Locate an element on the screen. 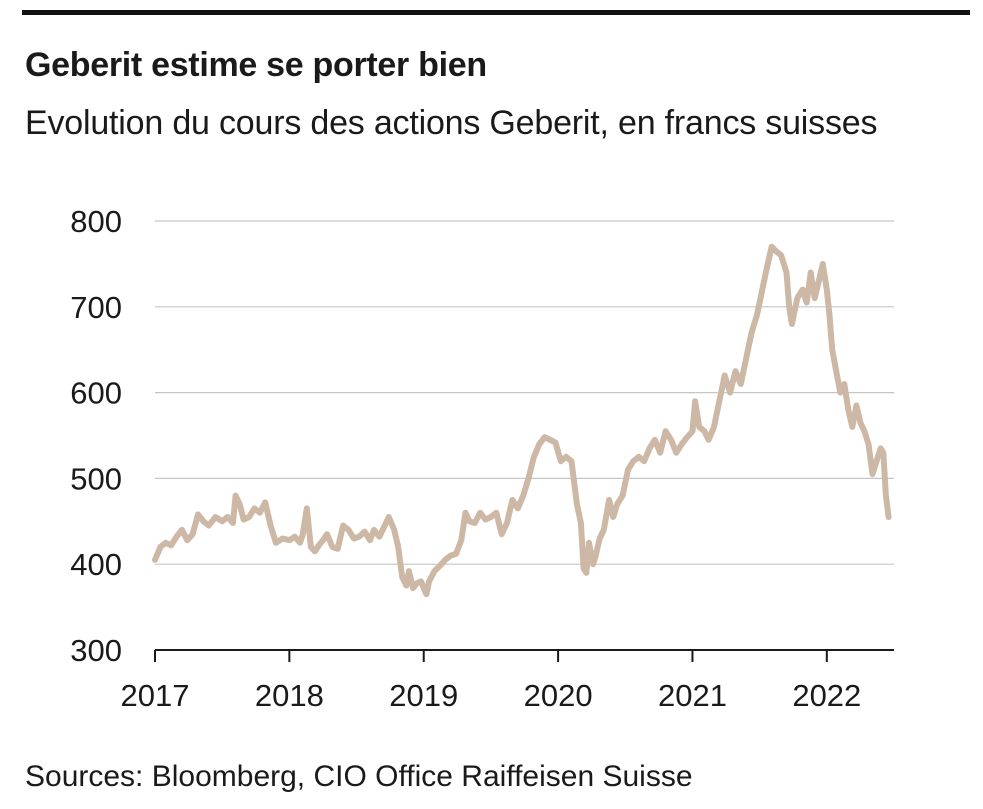  x-tick-label-2017: 2017 is located at coordinates (155, 695).